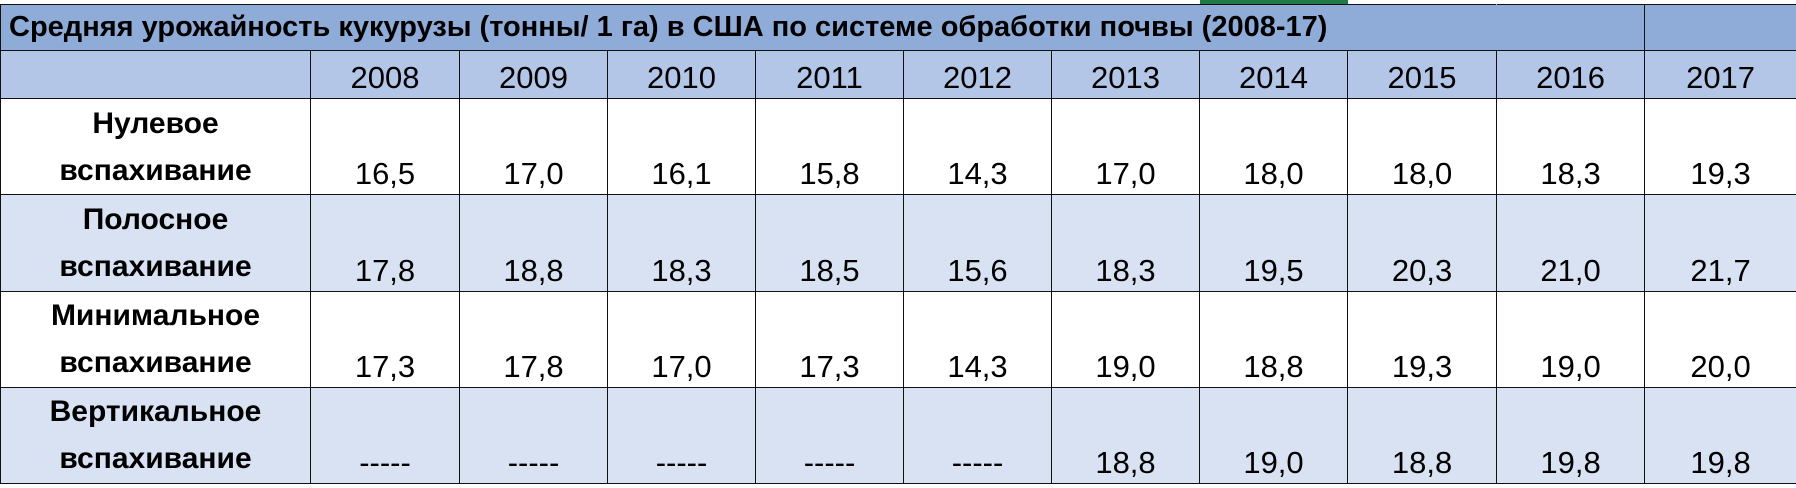 Image resolution: width=1796 pixels, height=488 pixels. I want to click on value-cell: 21,0, so click(1571, 243).